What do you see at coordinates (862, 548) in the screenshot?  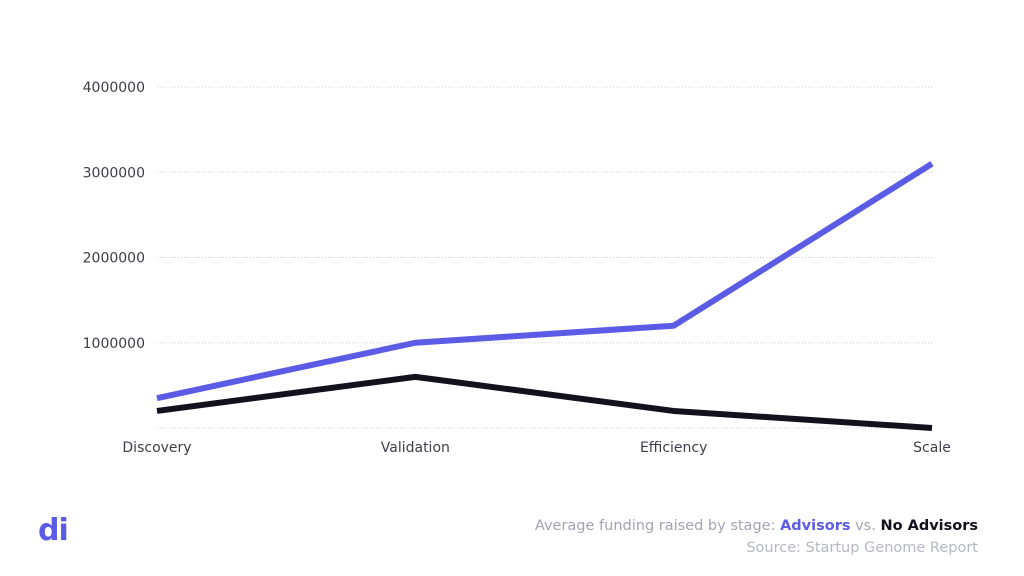 I see `source-note: Source: Startup Genome Report` at bounding box center [862, 548].